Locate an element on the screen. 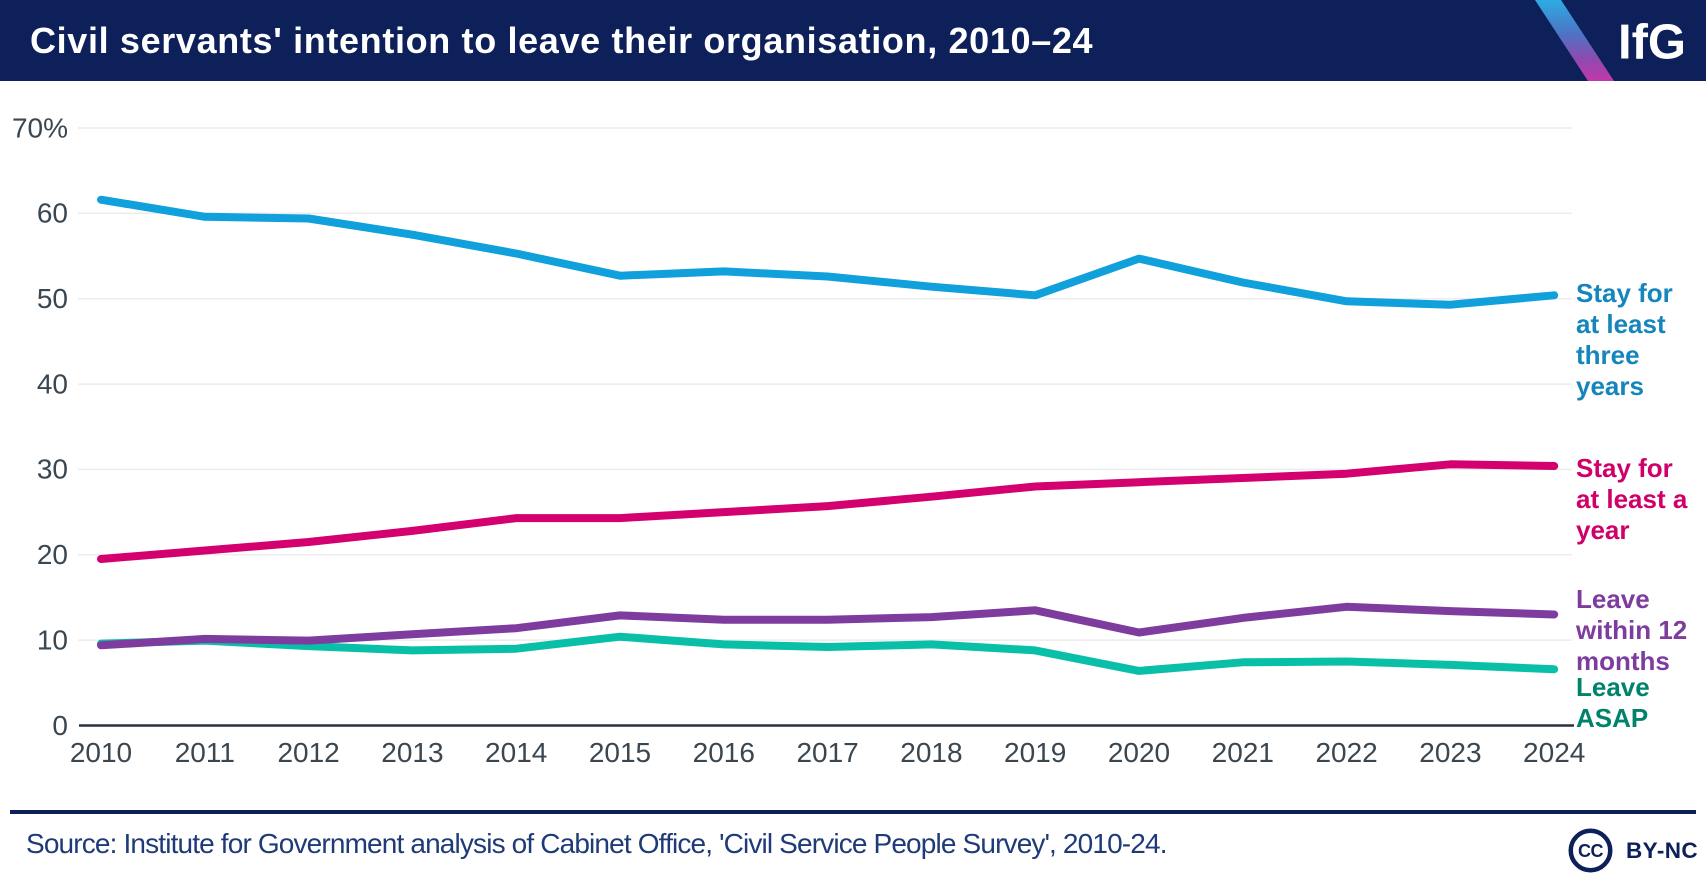 This screenshot has width=1706, height=886. svg-text: 10 is located at coordinates (52, 639).